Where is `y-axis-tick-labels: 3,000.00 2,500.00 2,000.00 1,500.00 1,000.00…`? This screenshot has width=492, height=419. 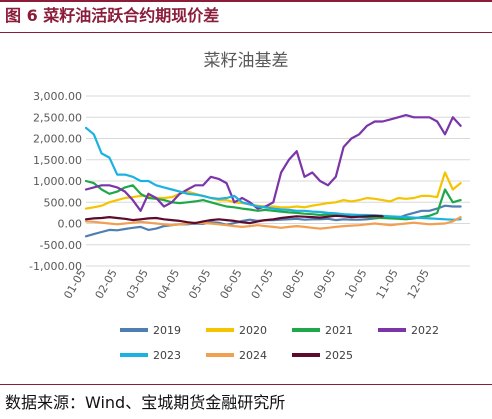
y-axis-tick-labels: 3,000.00 2,500.00 2,000.00 1,500.00 1,000.00… is located at coordinates (55, 181).